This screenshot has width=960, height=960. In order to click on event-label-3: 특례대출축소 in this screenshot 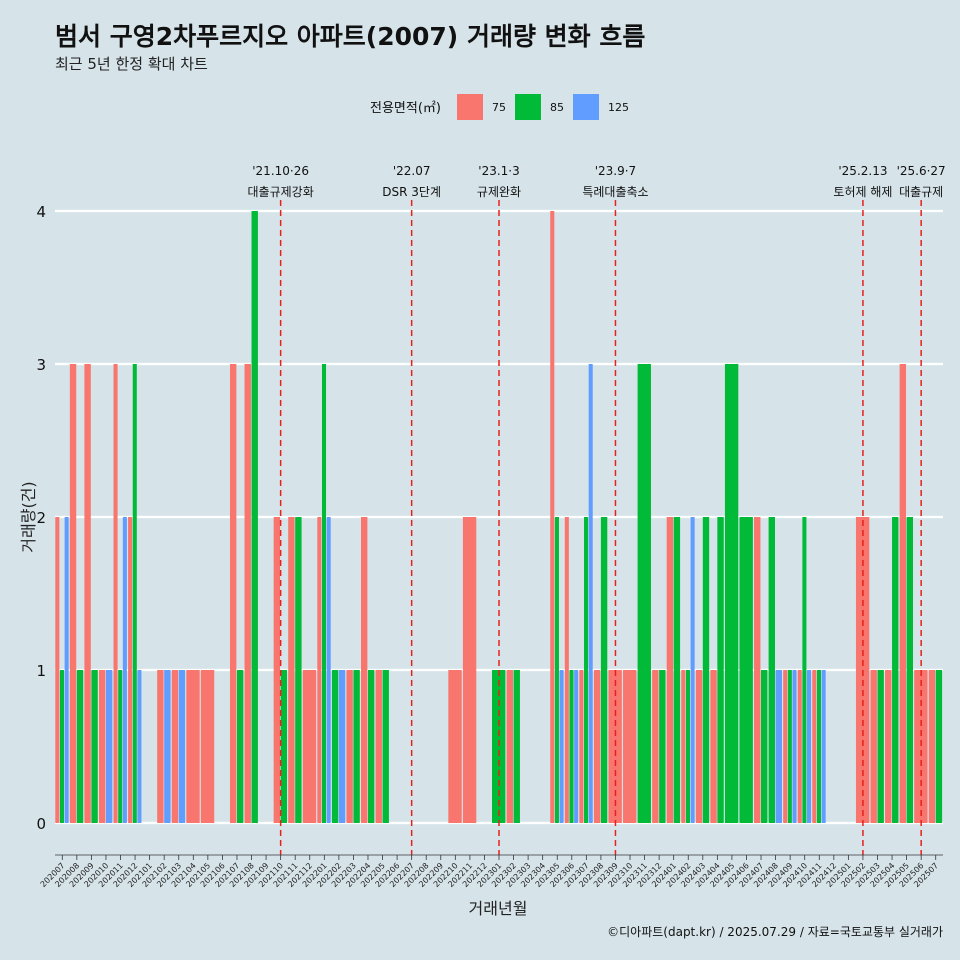, I will do `click(615, 192)`.